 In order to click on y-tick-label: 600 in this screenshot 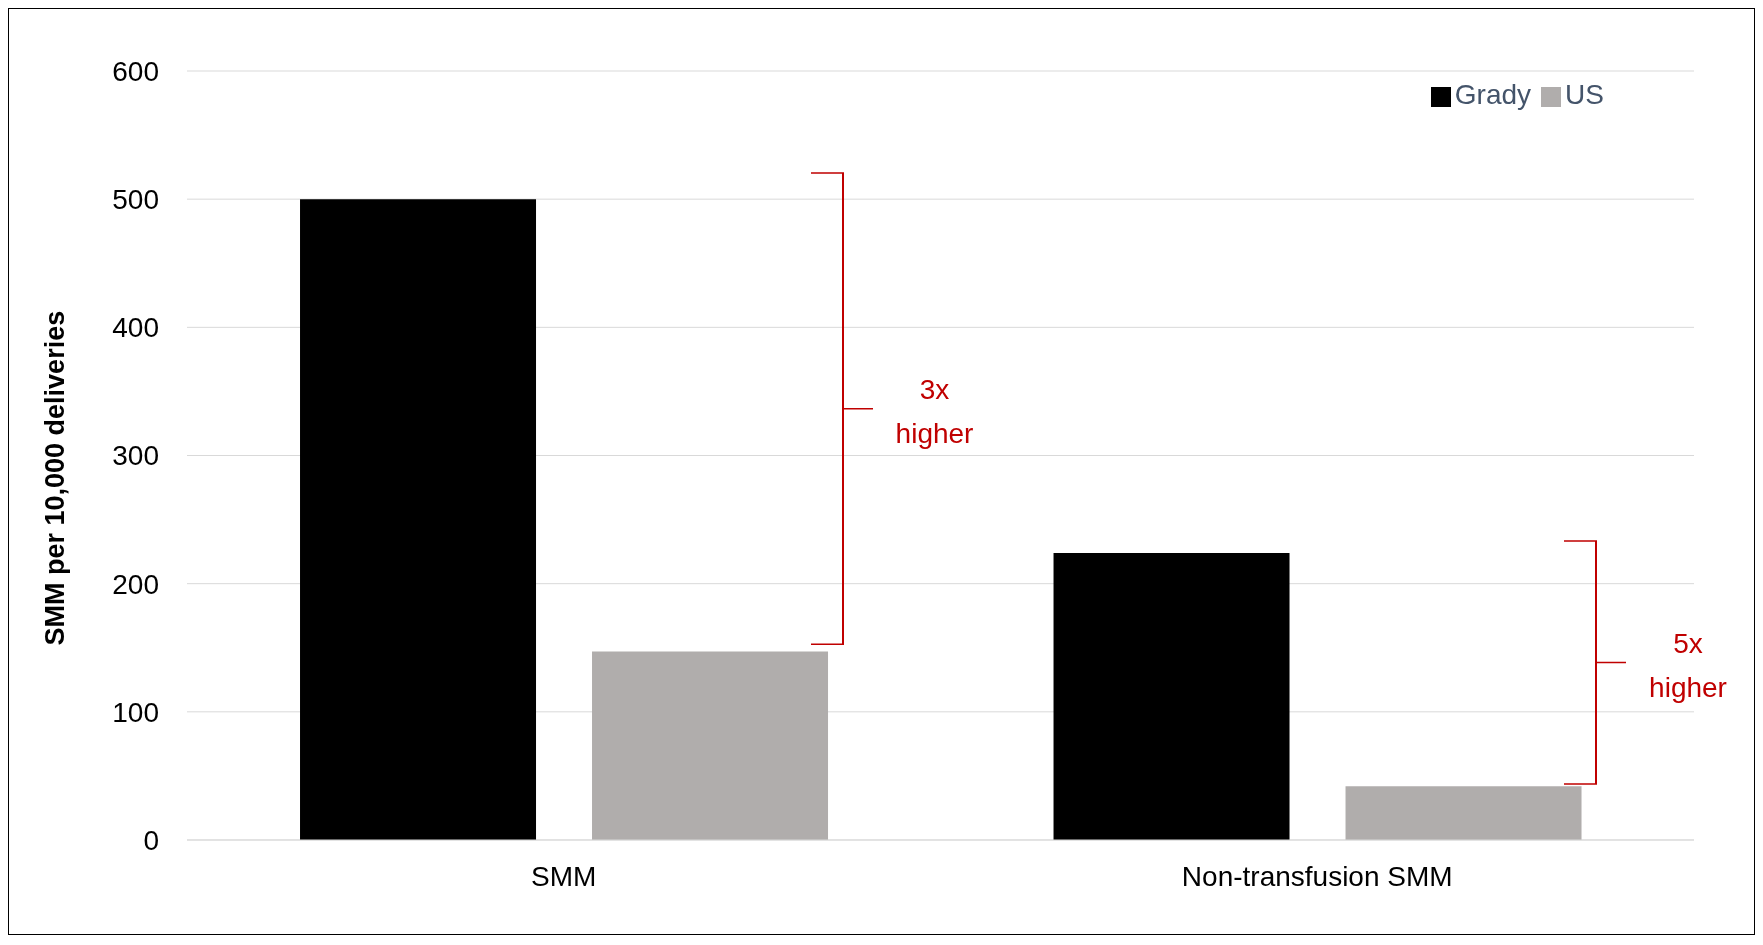, I will do `click(135, 71)`.